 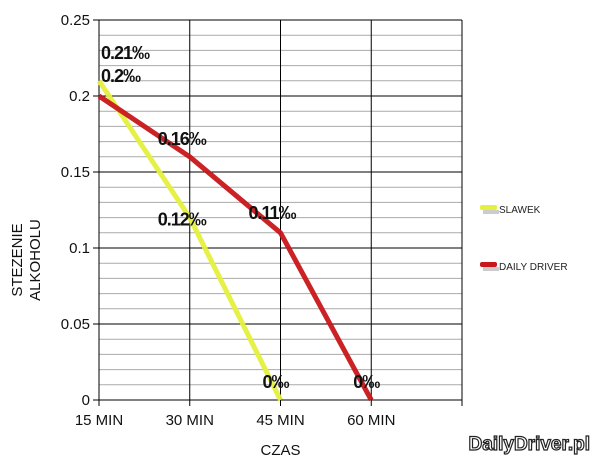 What do you see at coordinates (125, 53) in the screenshot?
I see `data-label: 0.21‰` at bounding box center [125, 53].